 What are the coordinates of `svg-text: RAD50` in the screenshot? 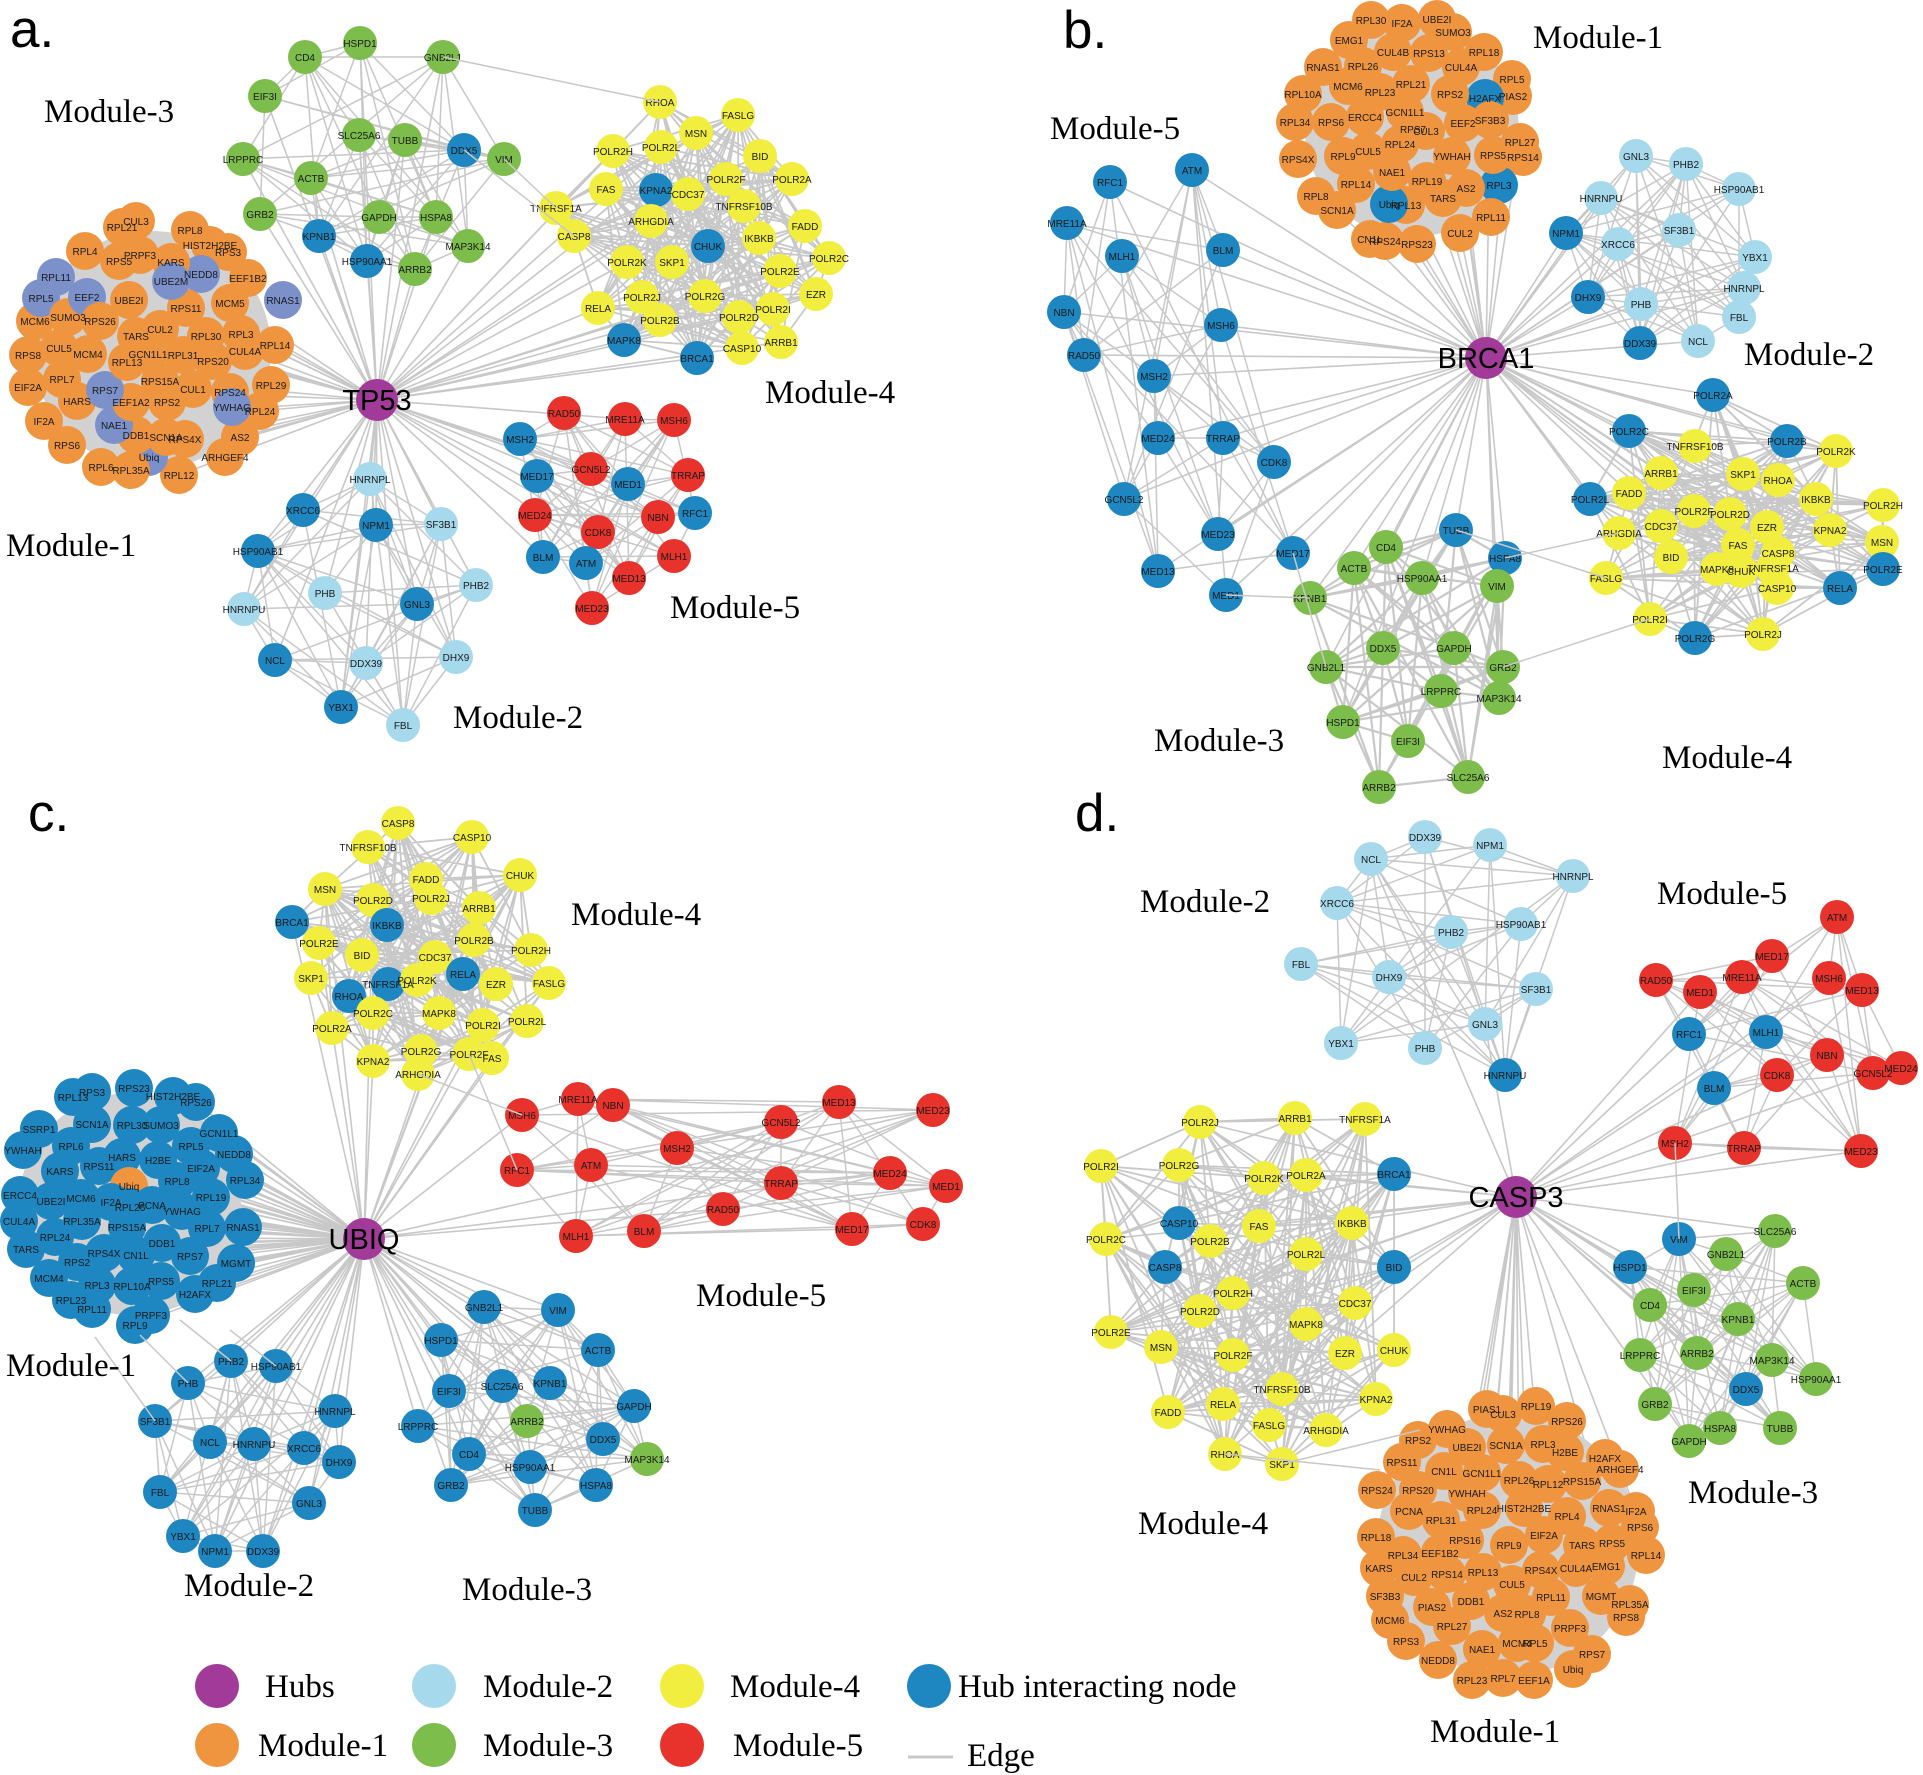 It's located at (723, 1210).